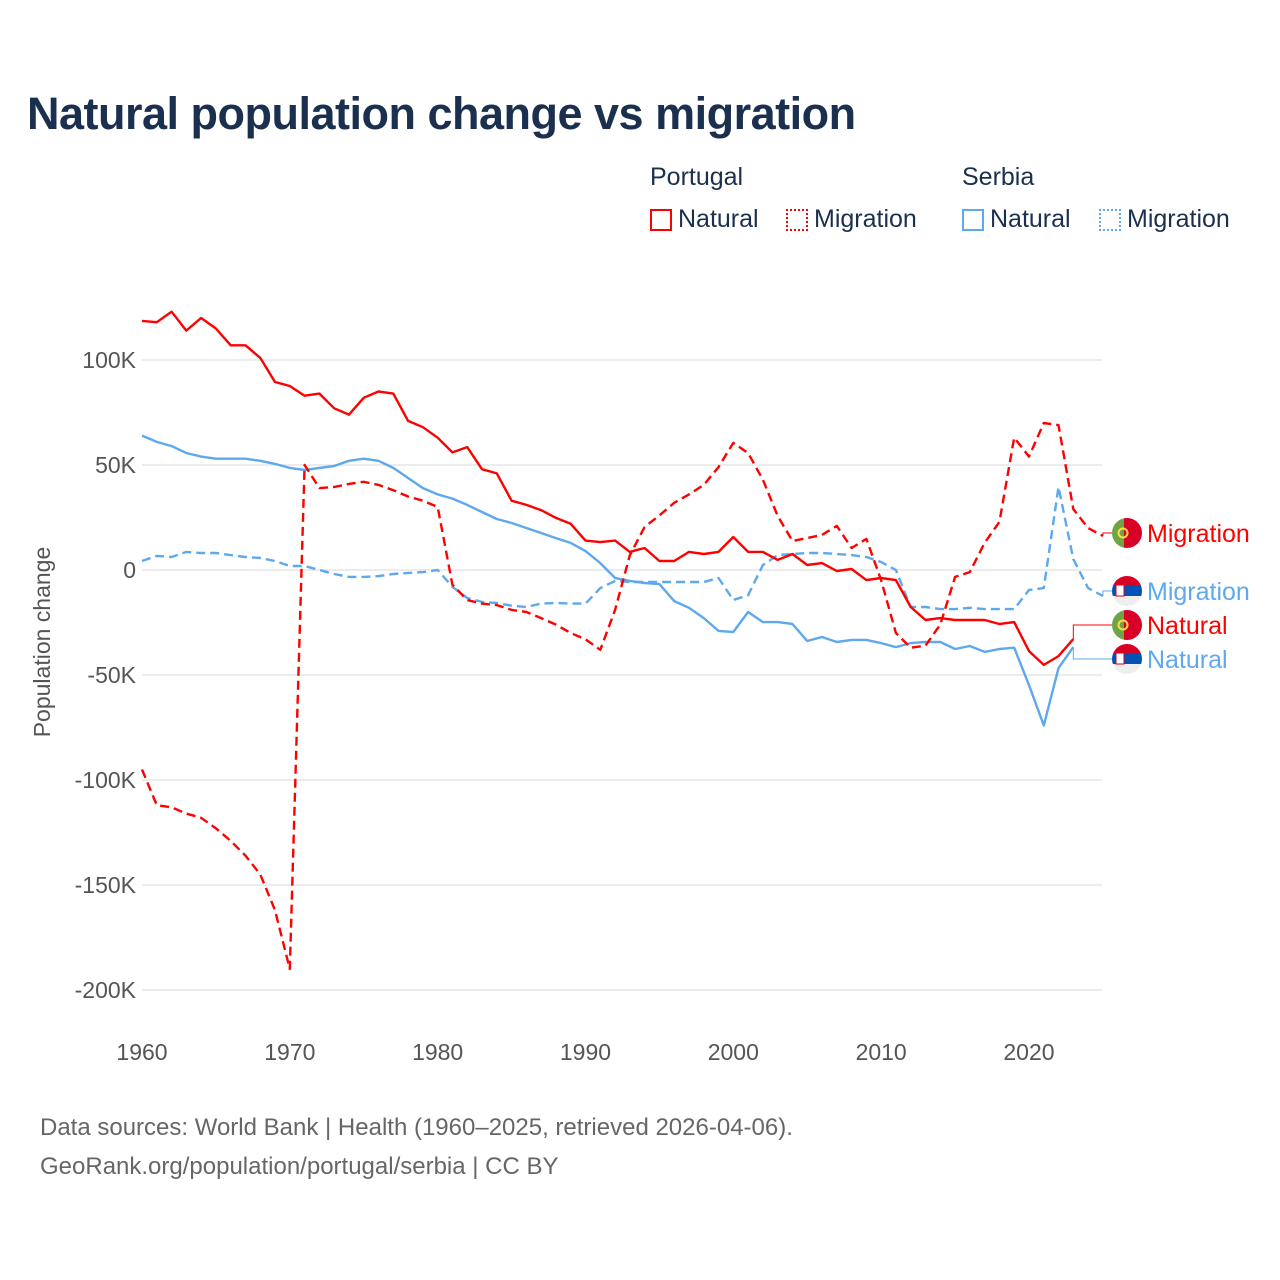 This screenshot has height=1280, width=1280. What do you see at coordinates (106, 780) in the screenshot?
I see `y-tick-label: -100K` at bounding box center [106, 780].